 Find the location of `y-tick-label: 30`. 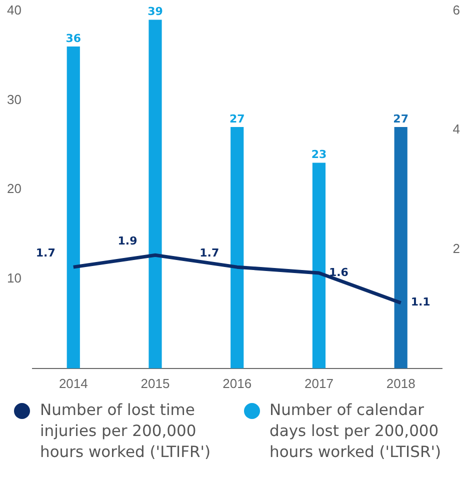

y-tick-label: 30 is located at coordinates (14, 99).